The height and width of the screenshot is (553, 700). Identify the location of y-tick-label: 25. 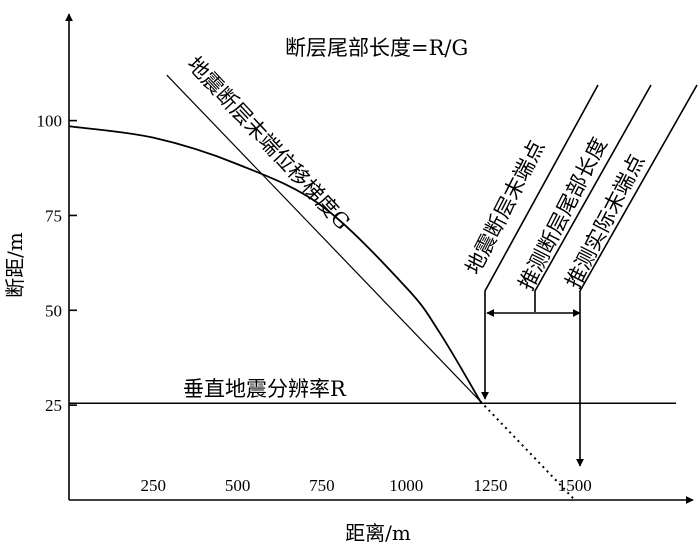
(53, 405).